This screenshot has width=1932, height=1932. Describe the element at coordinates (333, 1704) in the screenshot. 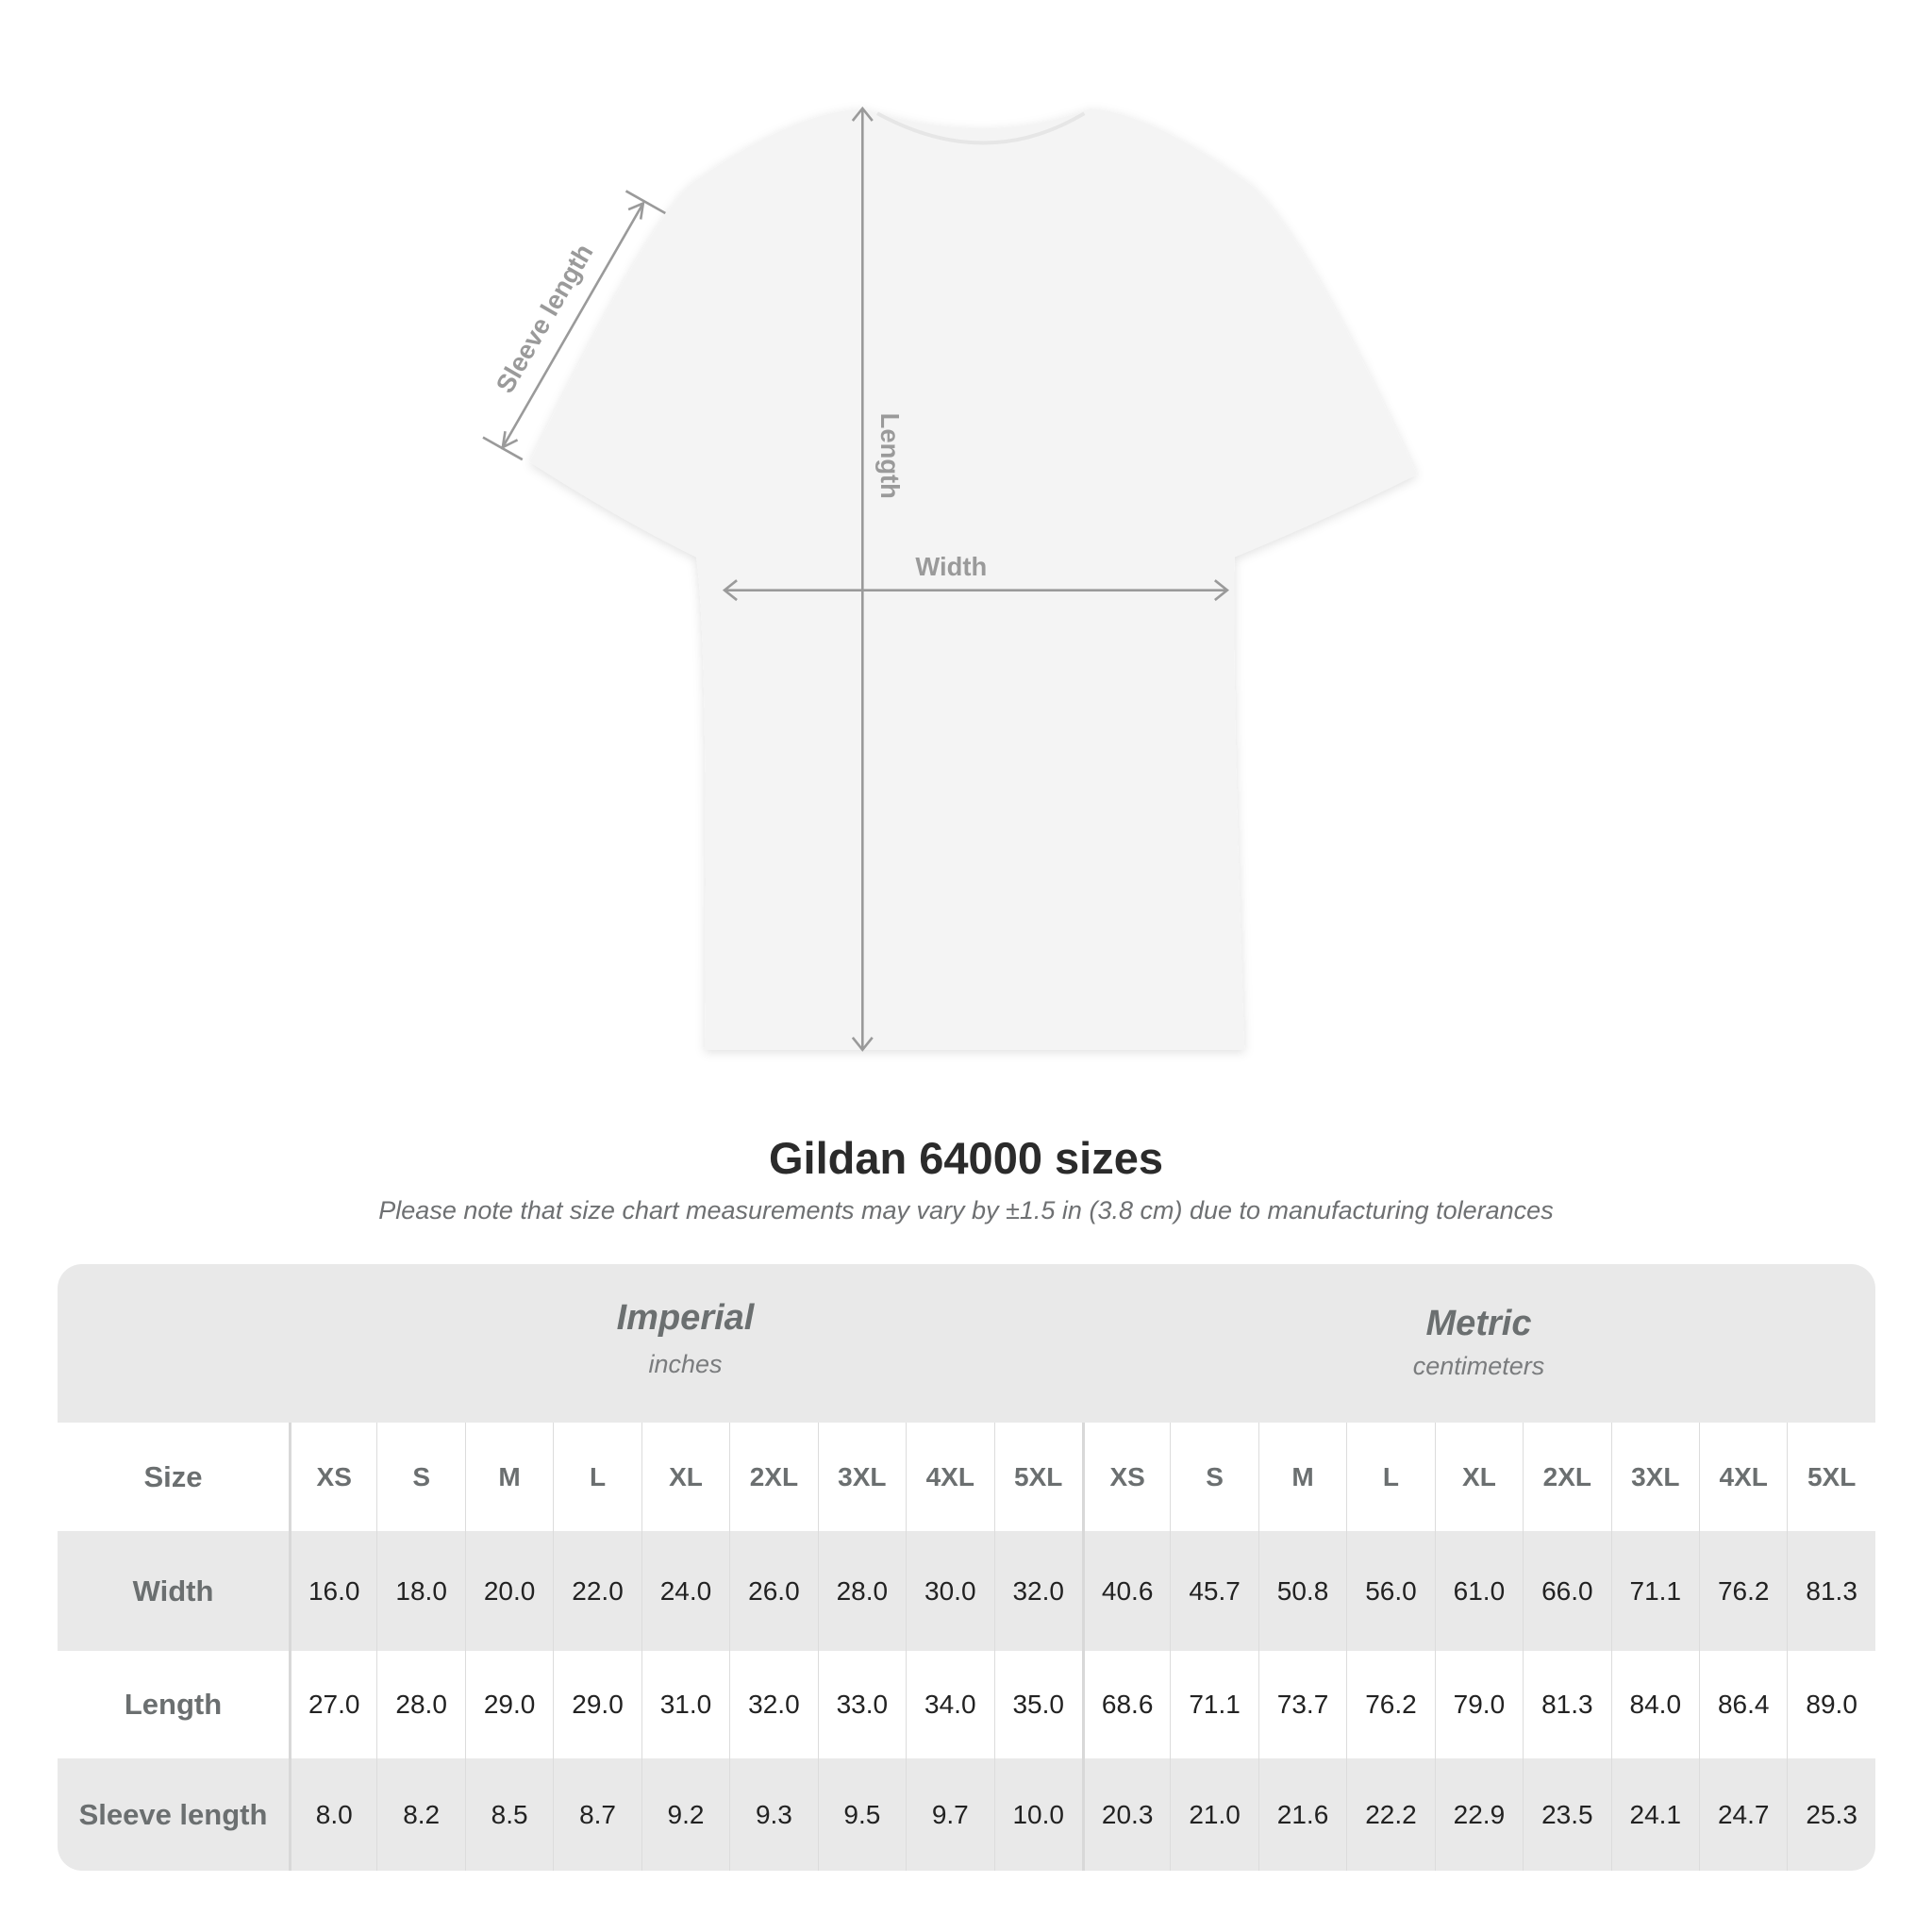

I see `table-cell: 27.0` at that location.